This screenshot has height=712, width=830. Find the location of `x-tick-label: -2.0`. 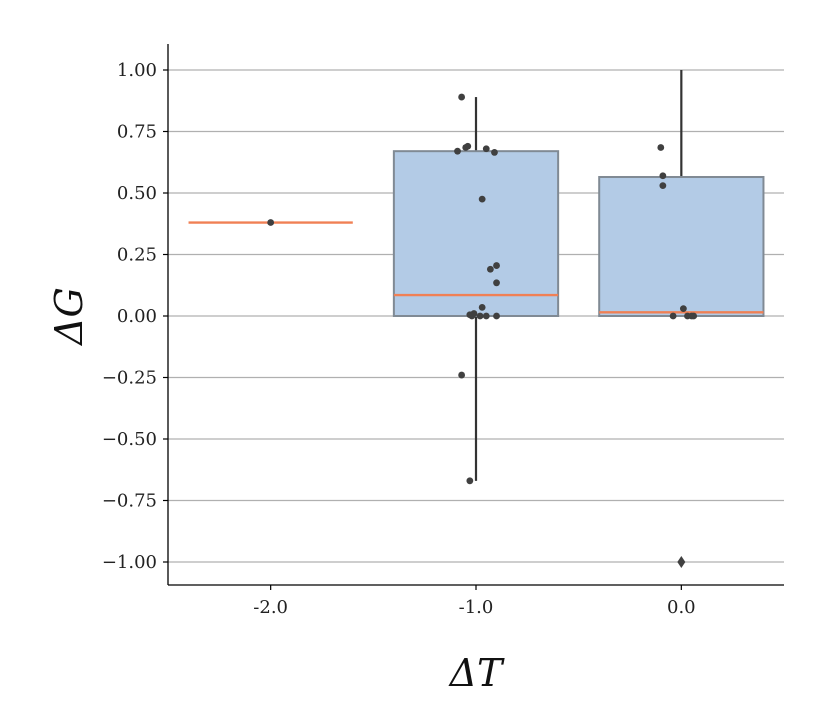

x-tick-label: -2.0 is located at coordinates (270, 607).